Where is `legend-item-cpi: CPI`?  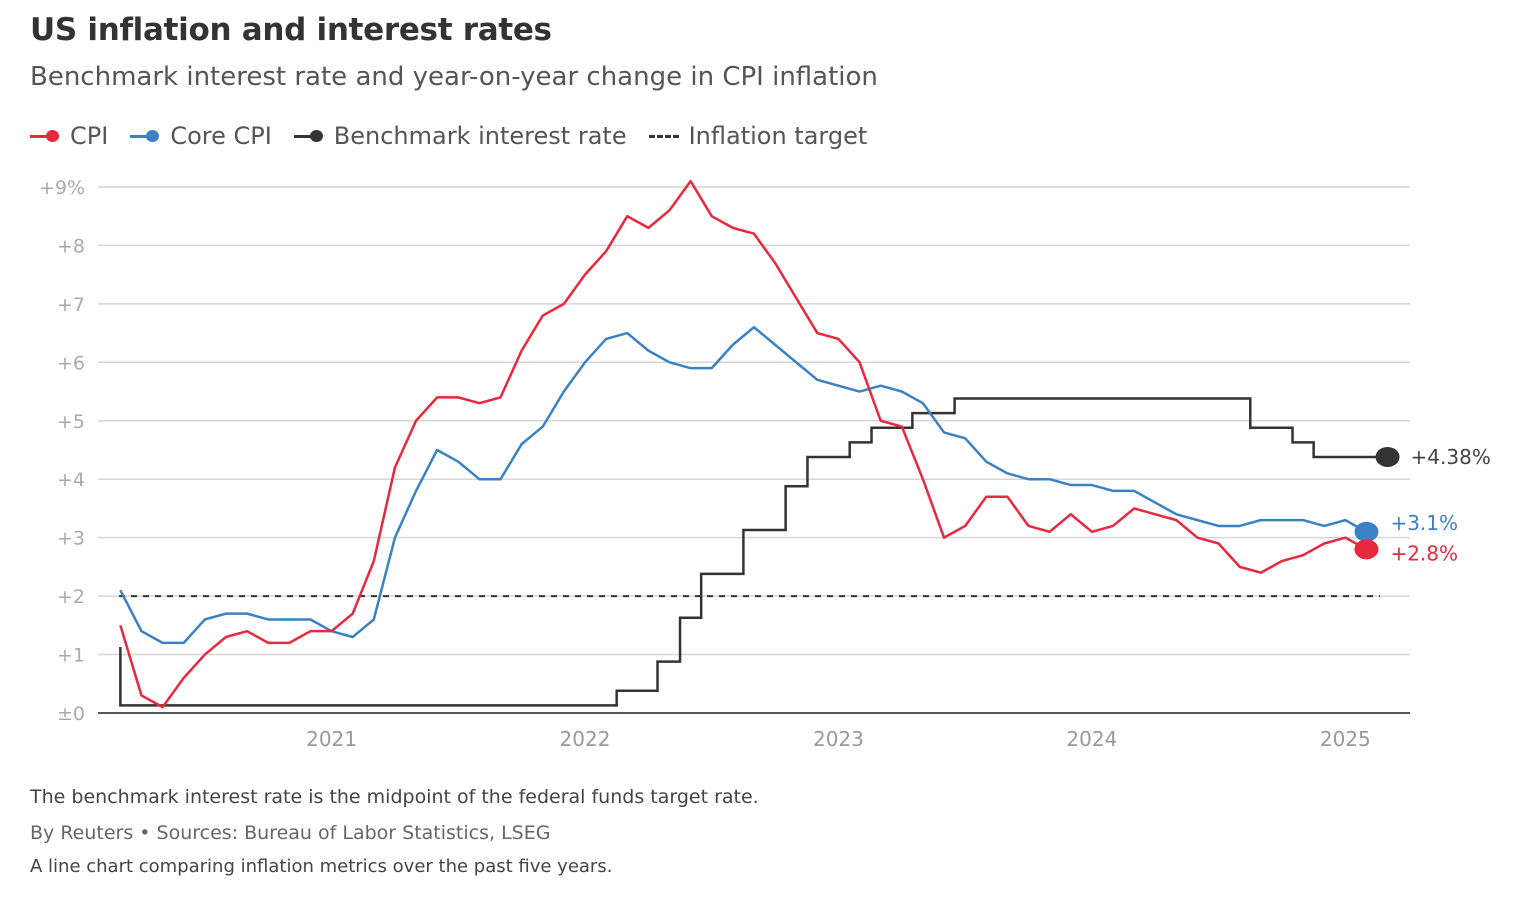
legend-item-cpi: CPI is located at coordinates (69, 136).